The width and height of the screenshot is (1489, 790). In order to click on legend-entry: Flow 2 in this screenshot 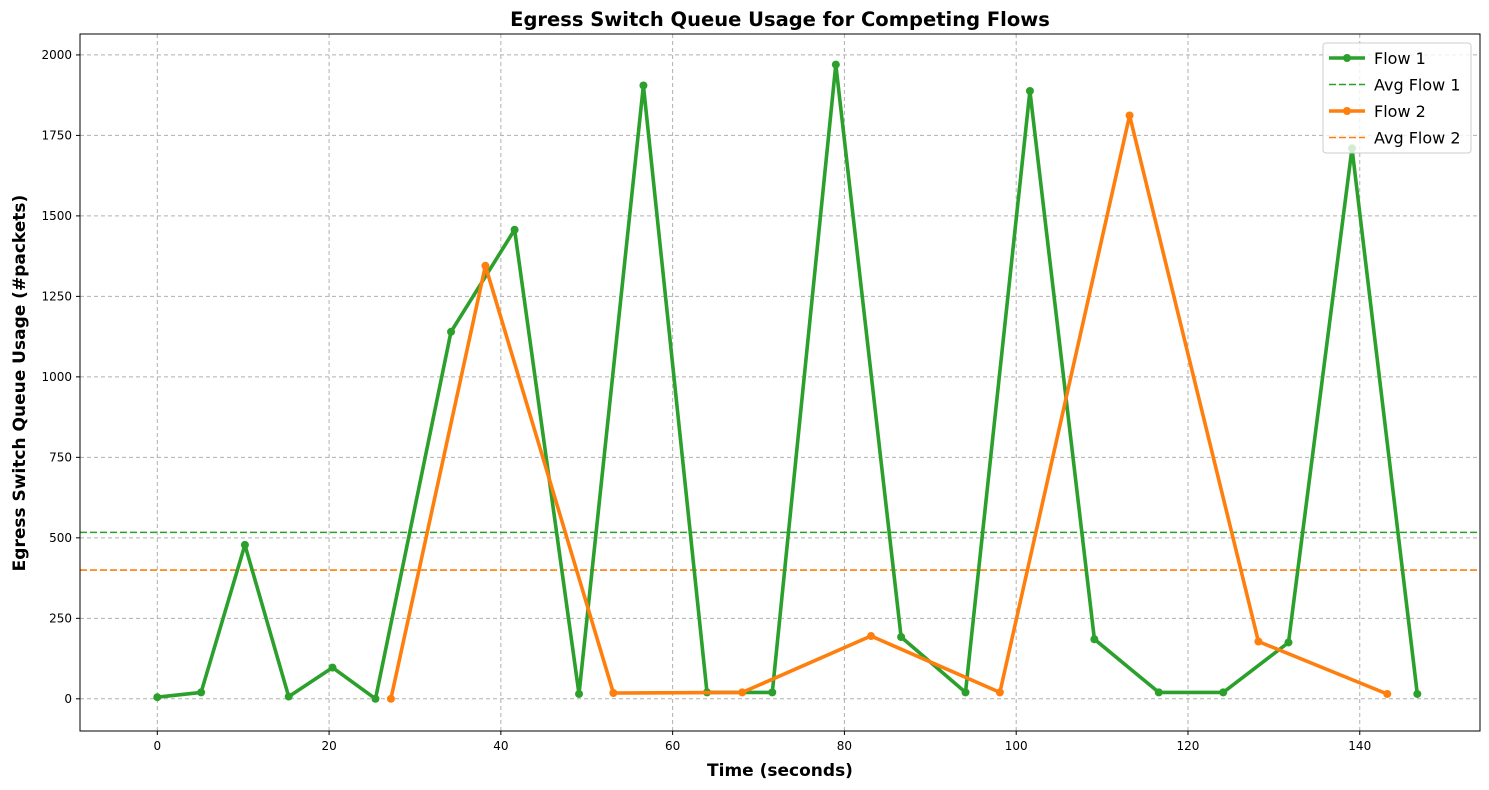, I will do `click(1377, 111)`.